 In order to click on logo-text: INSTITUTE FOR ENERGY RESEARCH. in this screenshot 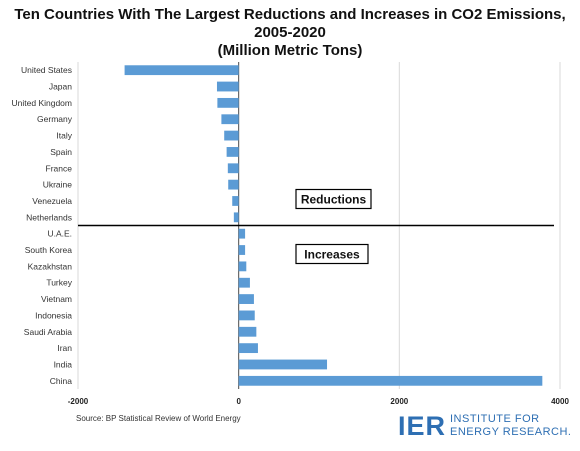, I will do `click(511, 426)`.